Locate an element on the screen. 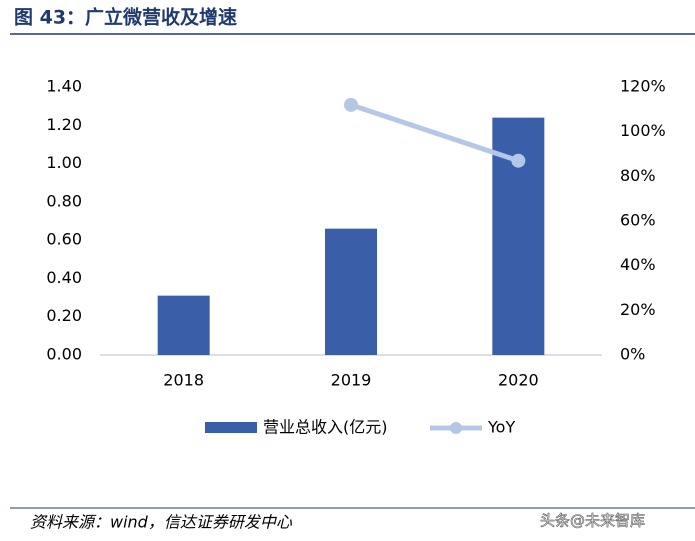 The image size is (695, 541). legend-label: 营业总收入(亿元) is located at coordinates (325, 427).